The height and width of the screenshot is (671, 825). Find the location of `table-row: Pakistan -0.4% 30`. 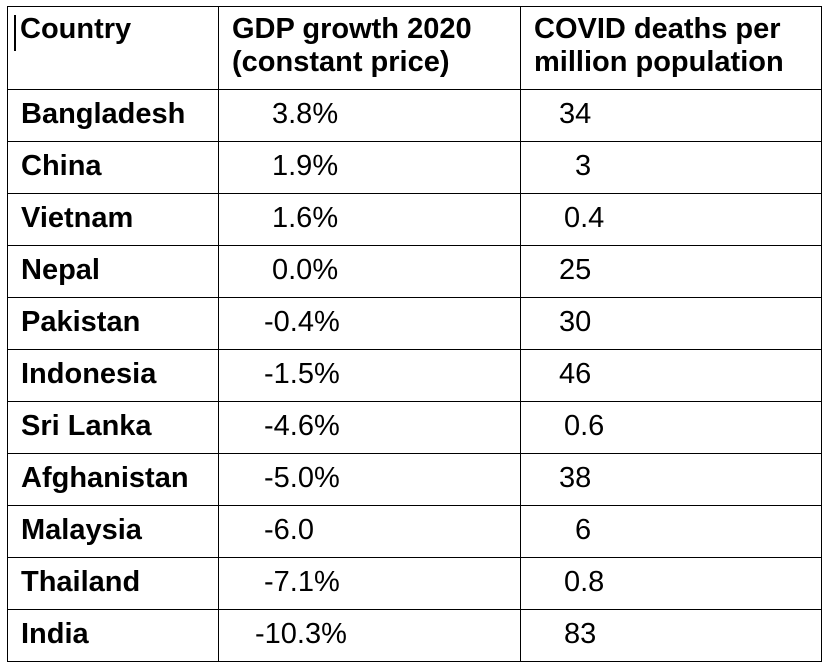

table-row: Pakistan -0.4% 30 is located at coordinates (414, 323).